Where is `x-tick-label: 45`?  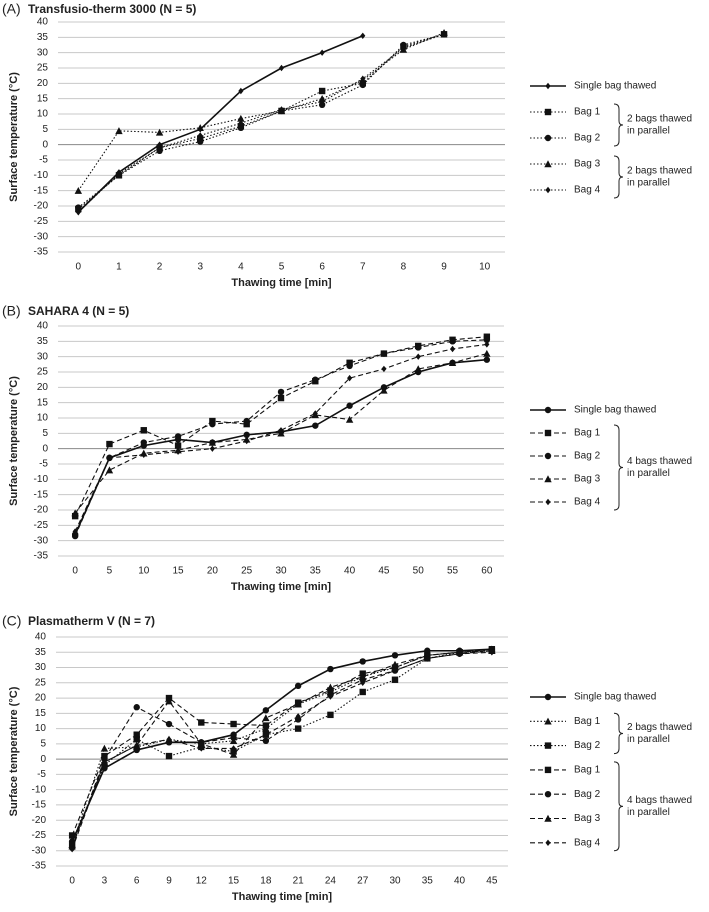
x-tick-label: 45 is located at coordinates (492, 881).